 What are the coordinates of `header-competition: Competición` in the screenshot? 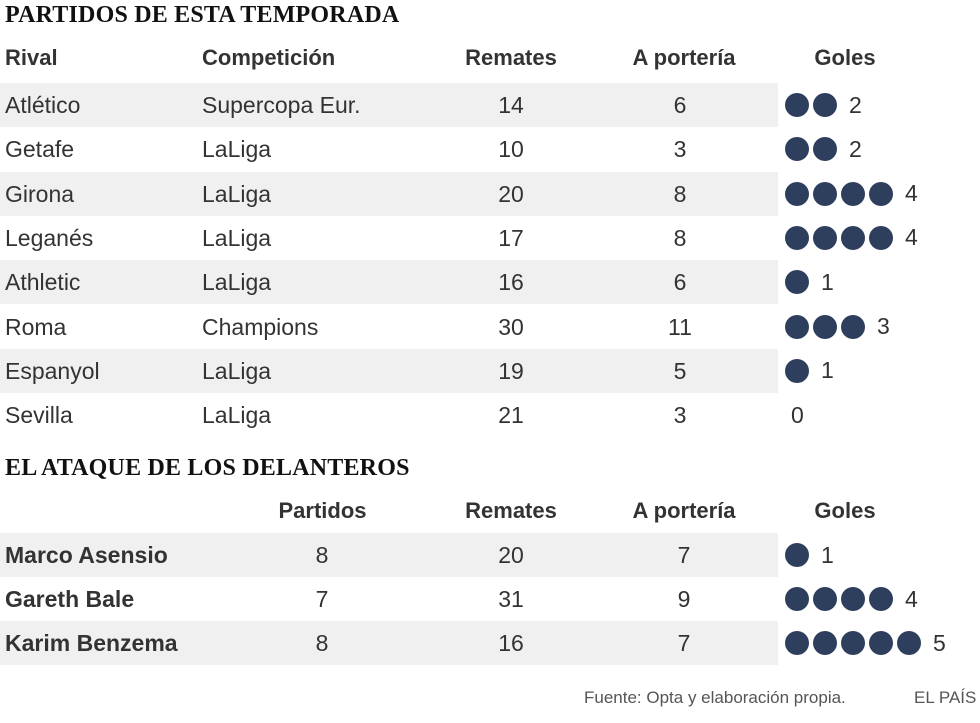 It's located at (269, 57).